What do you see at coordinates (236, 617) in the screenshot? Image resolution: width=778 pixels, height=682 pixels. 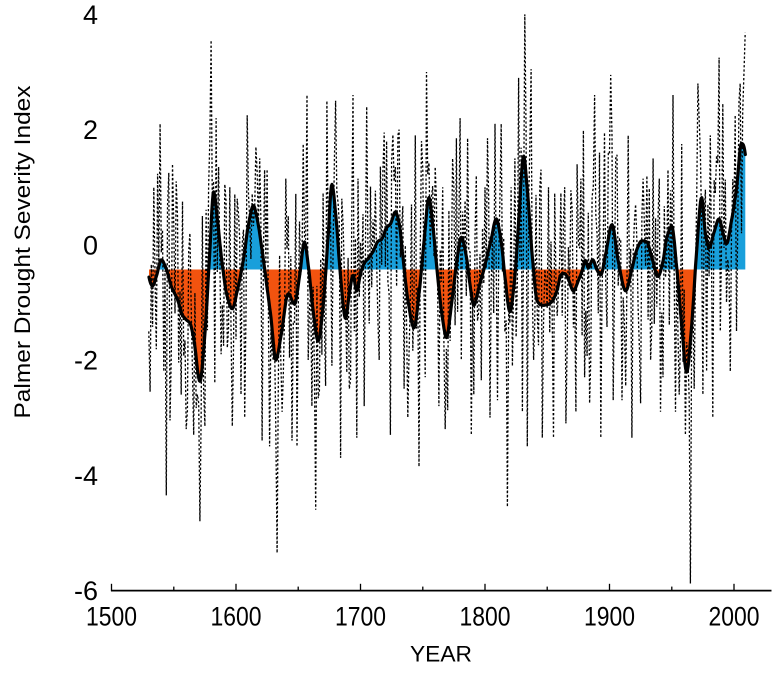 I see `svg-text: 1600` at bounding box center [236, 617].